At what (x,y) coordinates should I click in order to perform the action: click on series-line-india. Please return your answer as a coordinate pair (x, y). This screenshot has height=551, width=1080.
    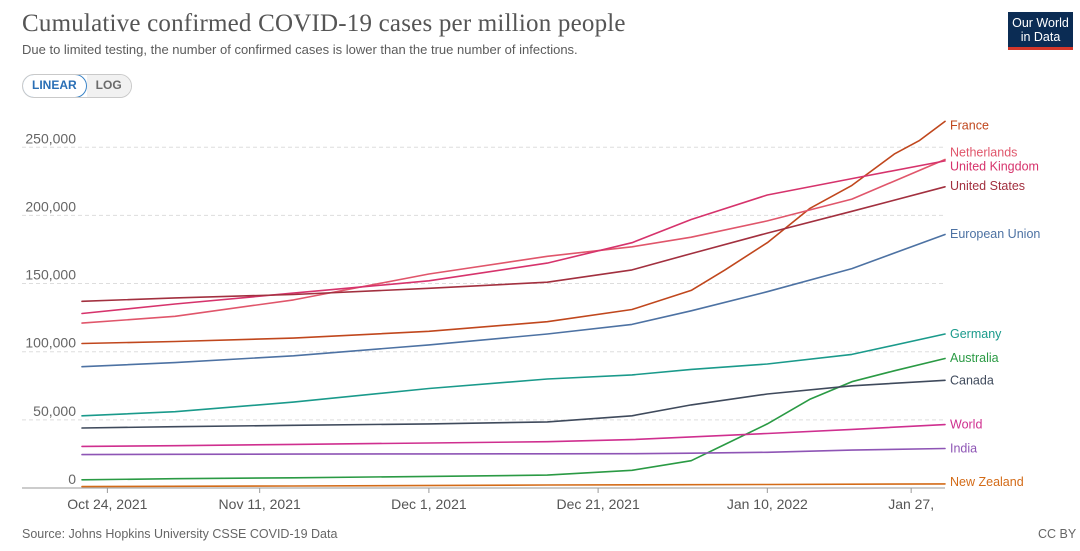
    Looking at the image, I should click on (513, 451).